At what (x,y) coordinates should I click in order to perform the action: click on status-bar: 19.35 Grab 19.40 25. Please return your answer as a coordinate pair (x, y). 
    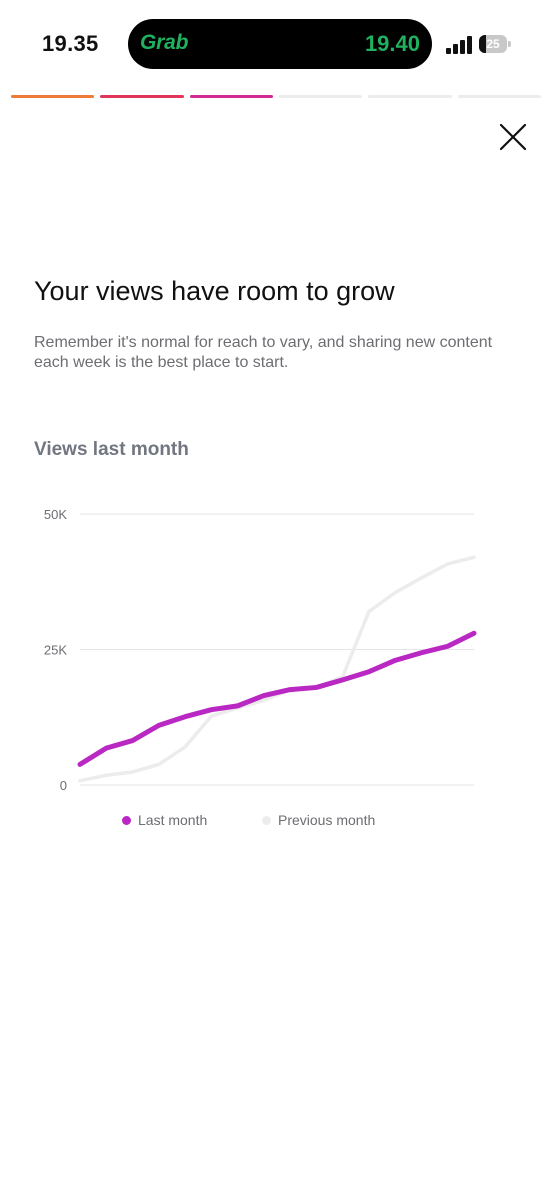
    Looking at the image, I should click on (276, 46).